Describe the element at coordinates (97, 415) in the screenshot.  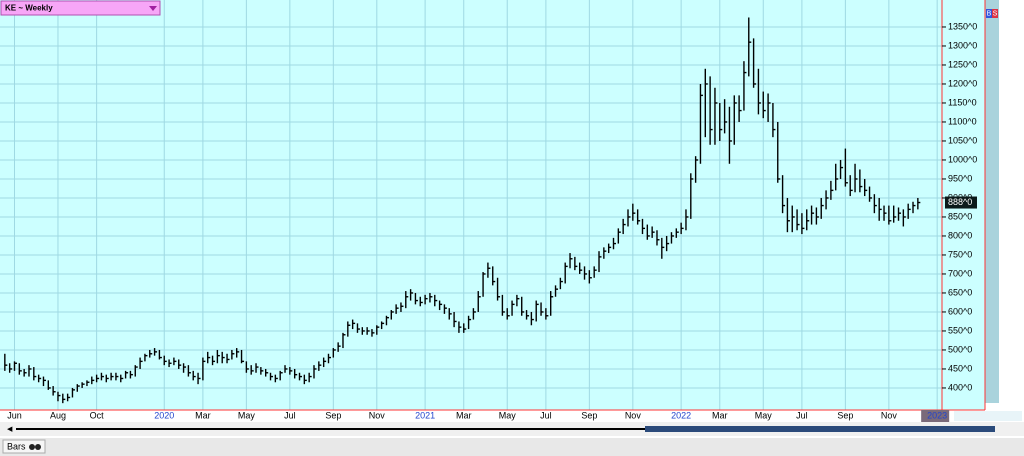
I see `x-tick-label: Oct` at that location.